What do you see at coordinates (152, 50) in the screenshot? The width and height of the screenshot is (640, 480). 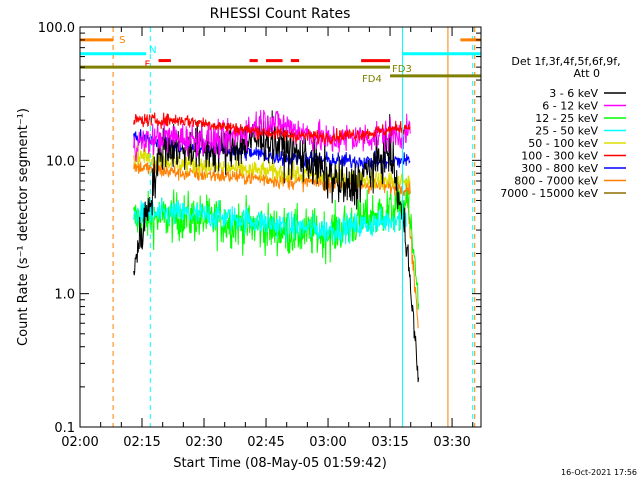 I see `flag-bar-label: N` at bounding box center [152, 50].